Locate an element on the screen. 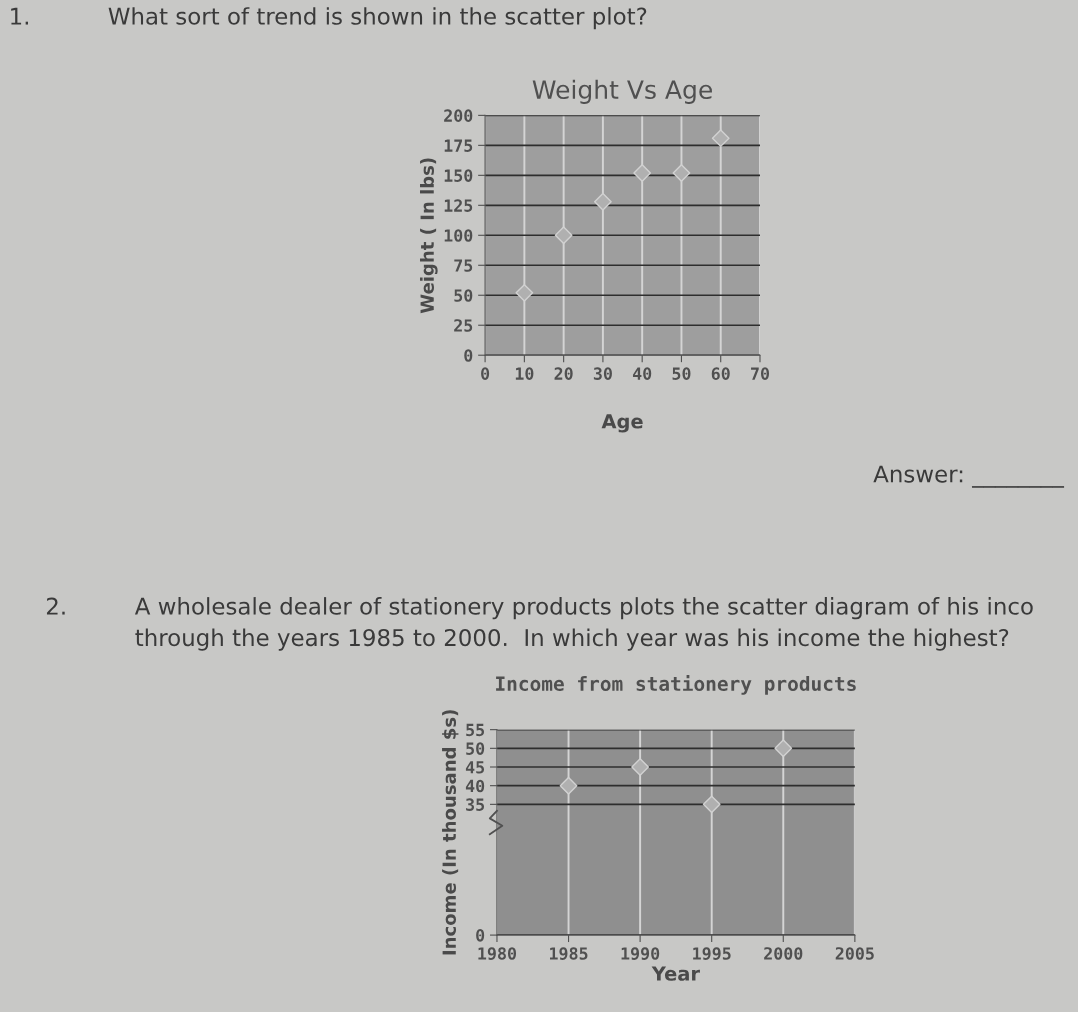 The width and height of the screenshot is (1078, 1012). x-tick-label: 60 is located at coordinates (720, 373).